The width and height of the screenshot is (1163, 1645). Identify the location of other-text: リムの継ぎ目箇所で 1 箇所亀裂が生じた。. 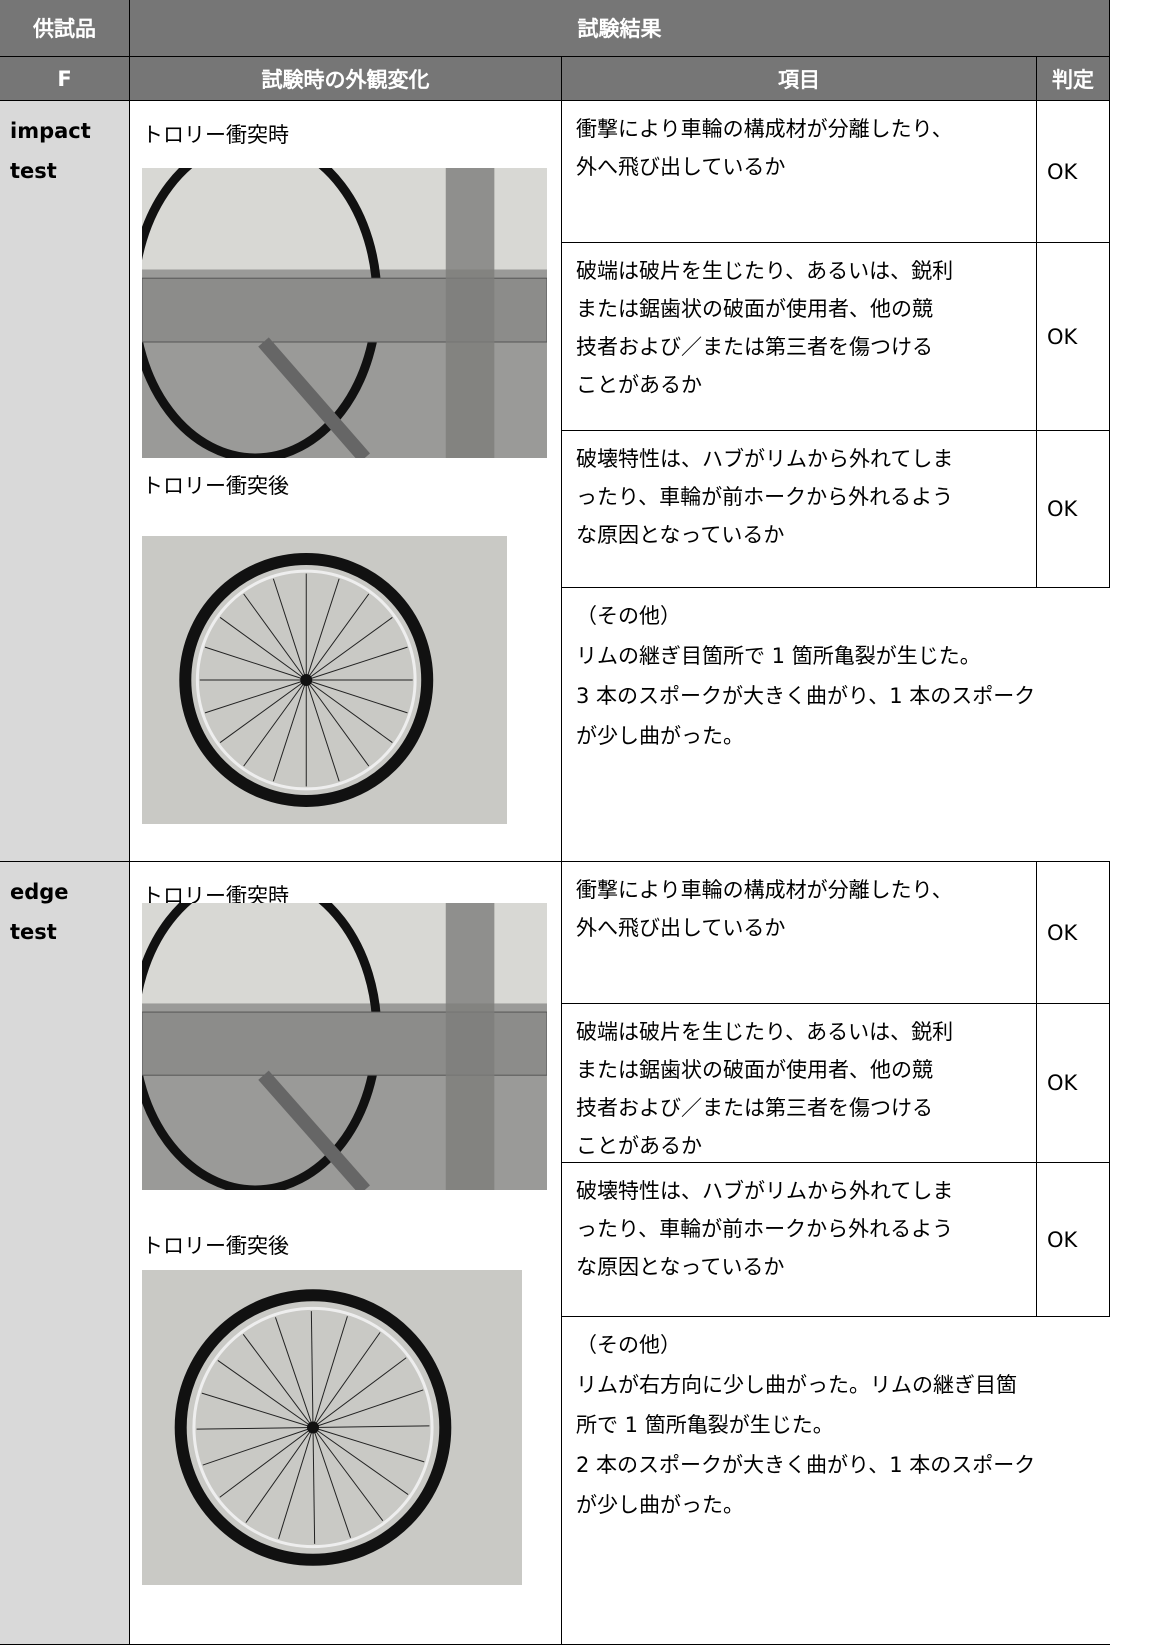
(778, 656).